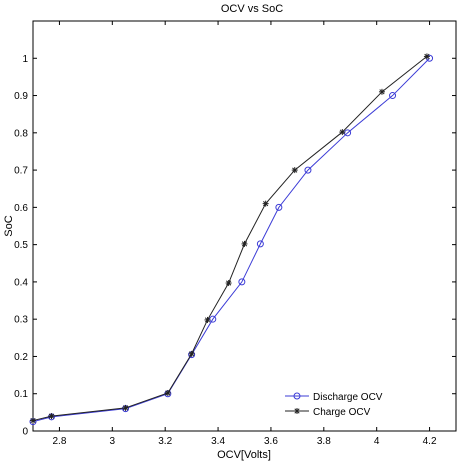 Image resolution: width=474 pixels, height=466 pixels. What do you see at coordinates (113, 441) in the screenshot?
I see `x-tick-label: 3` at bounding box center [113, 441].